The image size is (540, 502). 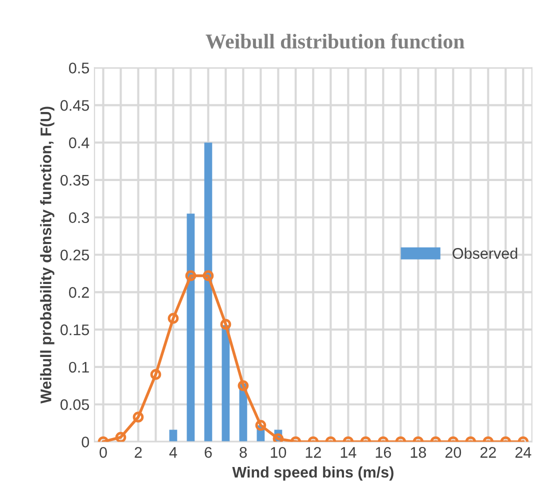 What do you see at coordinates (313, 473) in the screenshot?
I see `x-axis-title: Wind speed bins (m/s)` at bounding box center [313, 473].